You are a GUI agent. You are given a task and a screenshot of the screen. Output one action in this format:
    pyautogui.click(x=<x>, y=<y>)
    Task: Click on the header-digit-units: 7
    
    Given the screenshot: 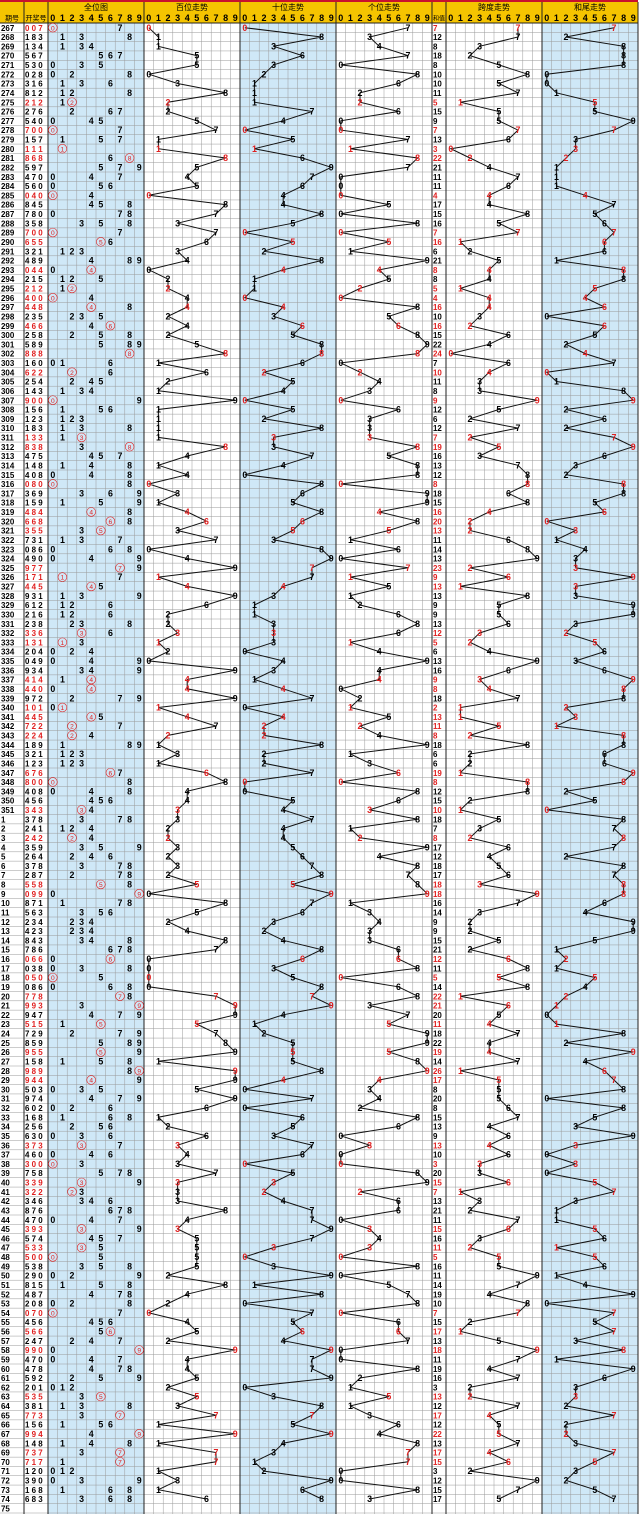 What is the action you would take?
    pyautogui.click(x=407, y=18)
    